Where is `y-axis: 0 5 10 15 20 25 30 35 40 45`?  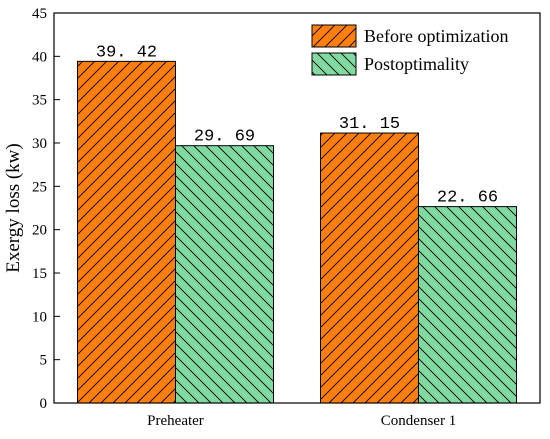
y-axis: 0 5 10 15 20 25 30 35 40 45 is located at coordinates (46, 209).